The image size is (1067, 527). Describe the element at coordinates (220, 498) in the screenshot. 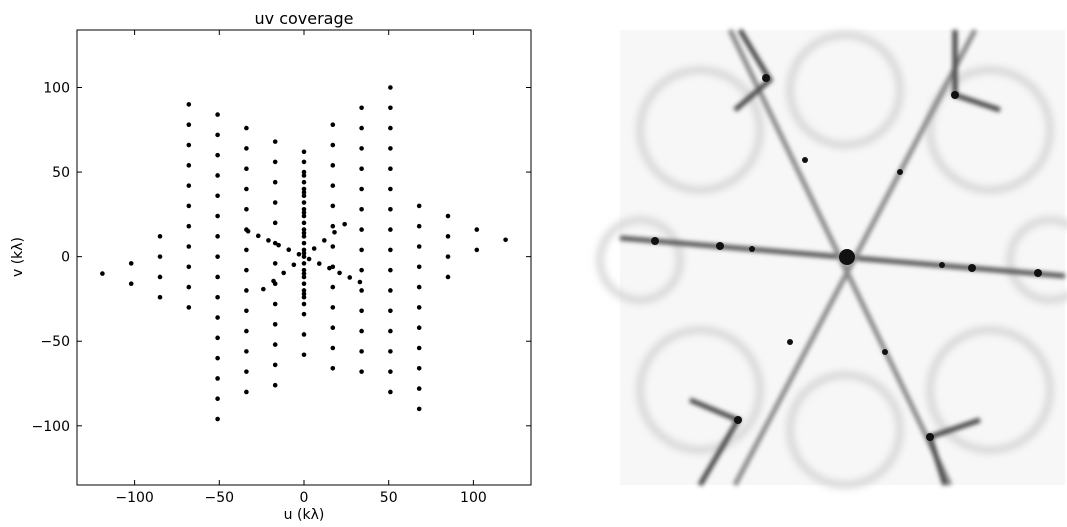

I see `x-tick-label: −50` at that location.